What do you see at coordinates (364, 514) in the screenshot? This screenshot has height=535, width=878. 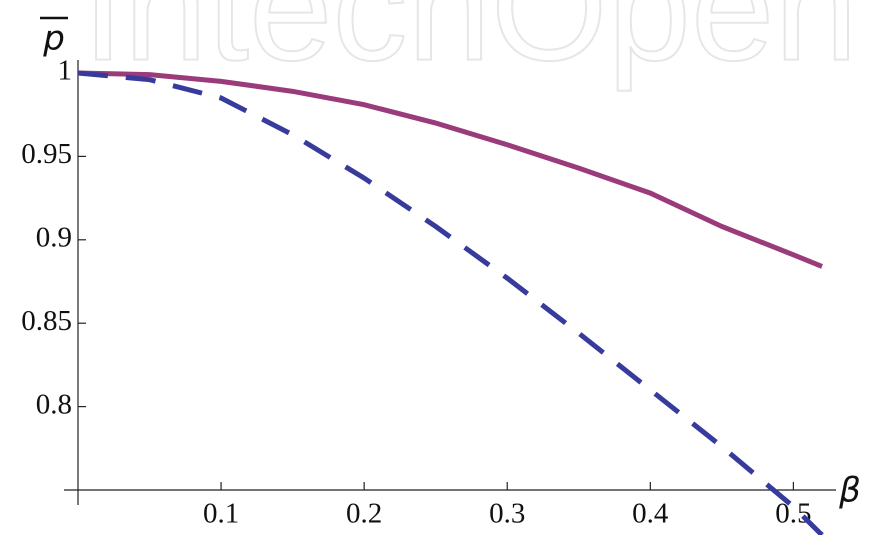 I see `x-tick-label: 0.2` at bounding box center [364, 514].